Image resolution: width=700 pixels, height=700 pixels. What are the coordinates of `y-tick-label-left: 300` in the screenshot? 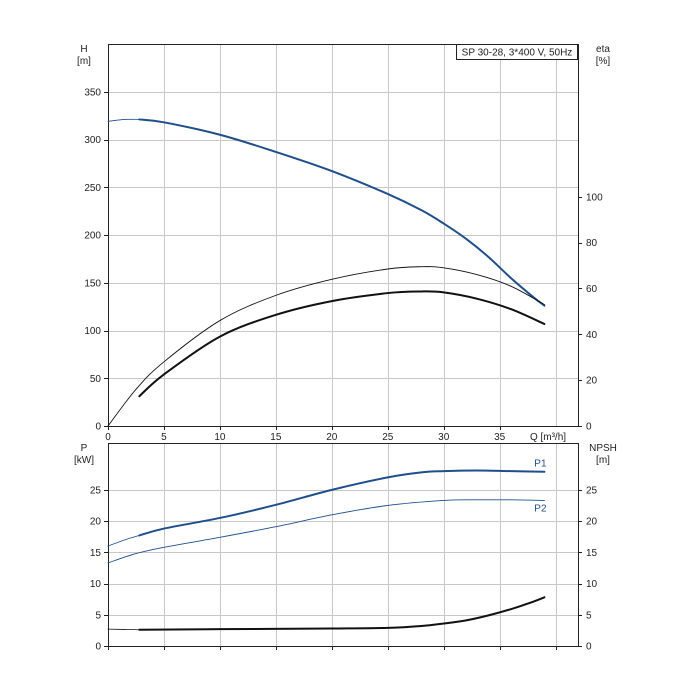 It's located at (92, 140).